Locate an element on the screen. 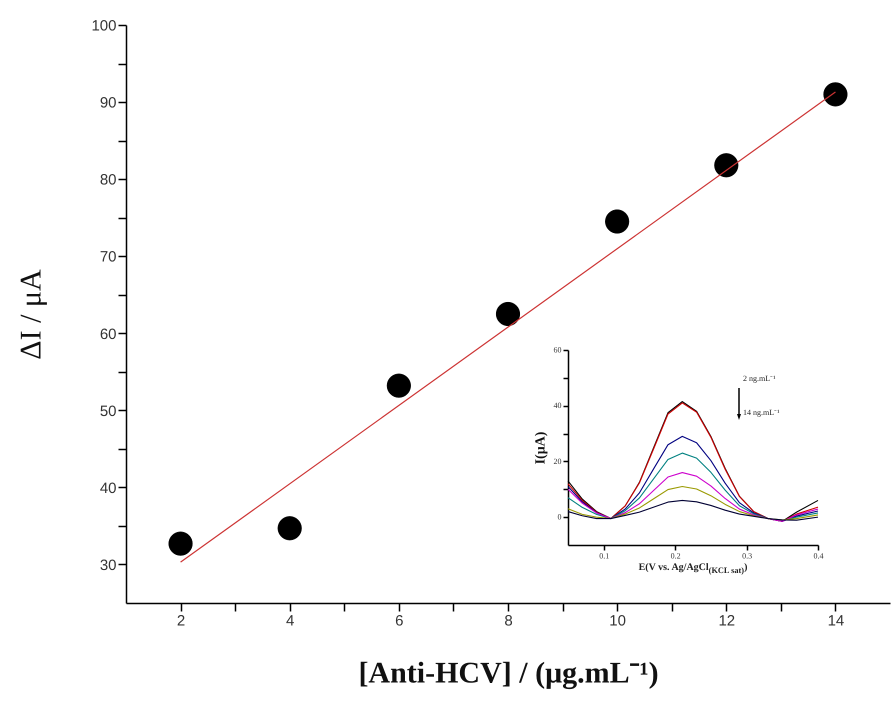 The image size is (895, 722). y-tick-label: 100 is located at coordinates (103, 26).